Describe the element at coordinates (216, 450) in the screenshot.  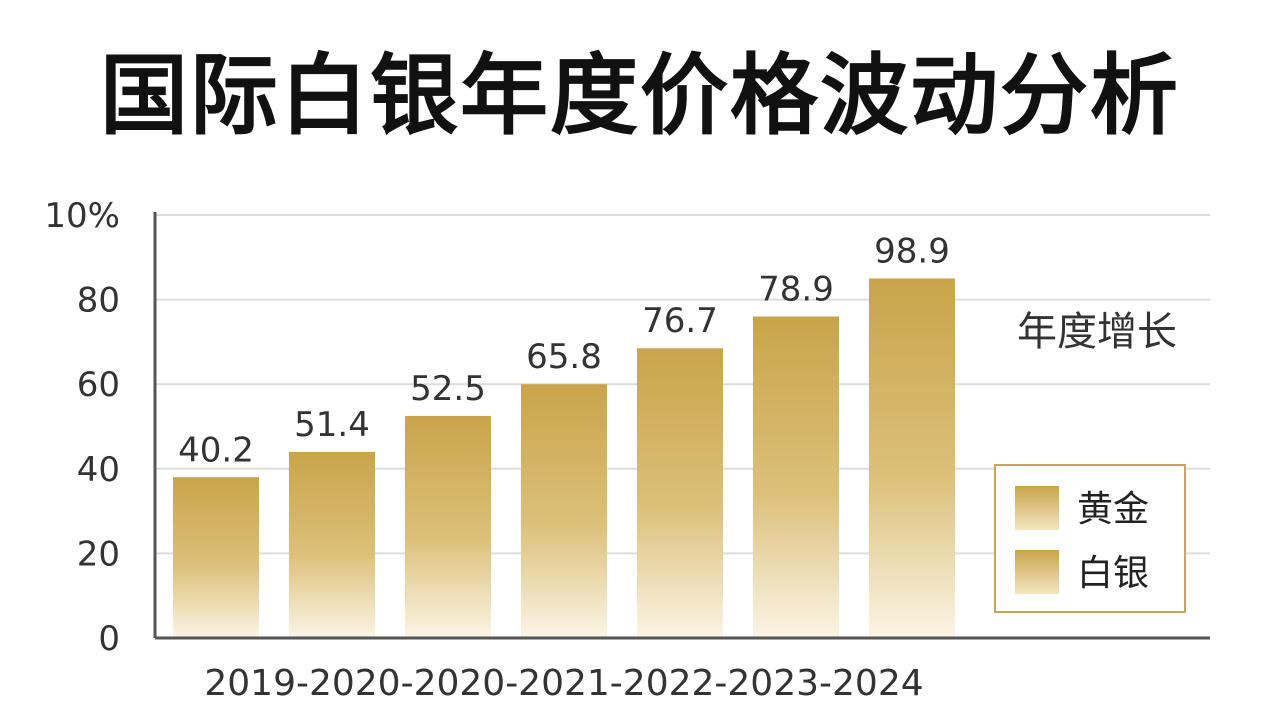
I see `data-label: 40.2` at that location.